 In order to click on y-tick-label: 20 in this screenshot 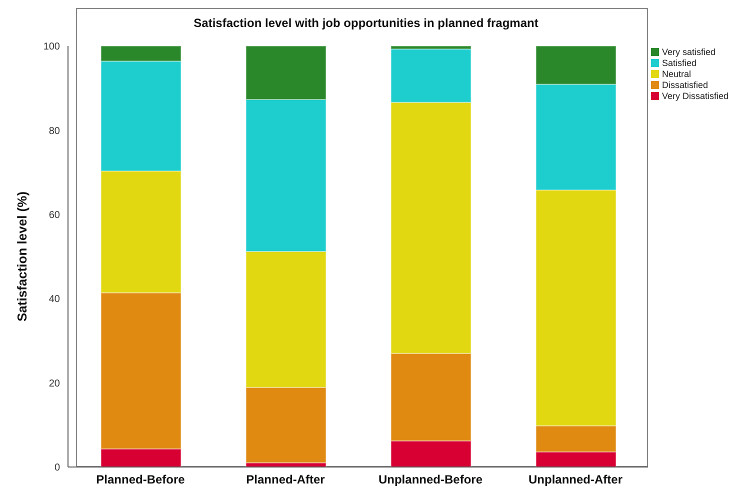, I will do `click(54, 384)`.